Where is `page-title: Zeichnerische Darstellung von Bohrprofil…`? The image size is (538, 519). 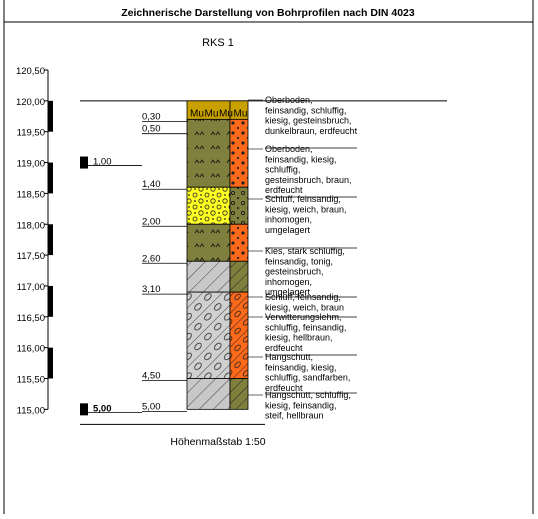 page-title: Zeichnerische Darstellung von Bohrprofil… is located at coordinates (268, 13).